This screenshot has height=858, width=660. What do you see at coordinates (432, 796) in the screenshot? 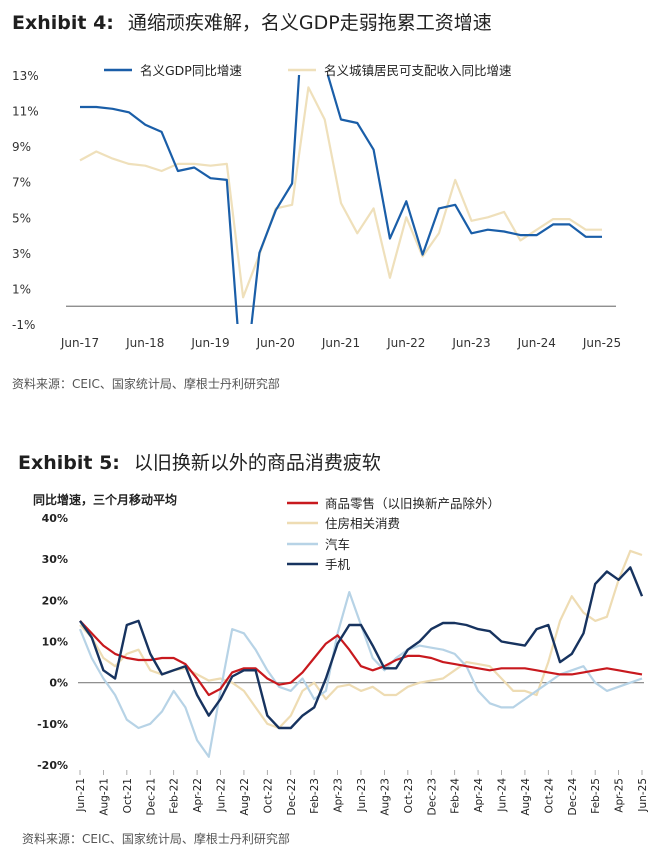
I see `x-tick-label: Dec-23` at bounding box center [432, 796].